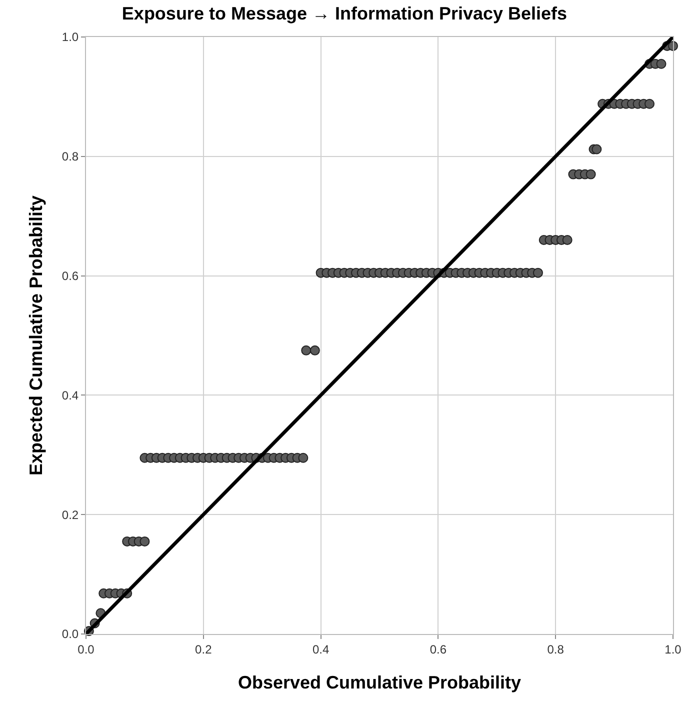 This screenshot has height=704, width=689. I want to click on y-tick-label: 0.2, so click(70, 515).